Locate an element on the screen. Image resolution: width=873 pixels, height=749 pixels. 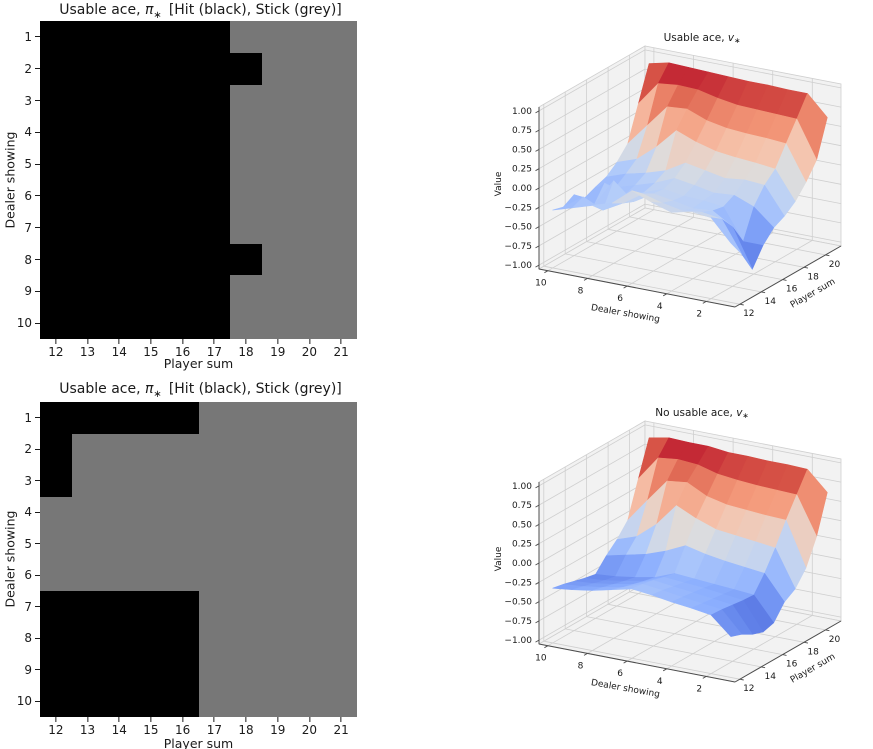
tick-label: 12 is located at coordinates (56, 352).